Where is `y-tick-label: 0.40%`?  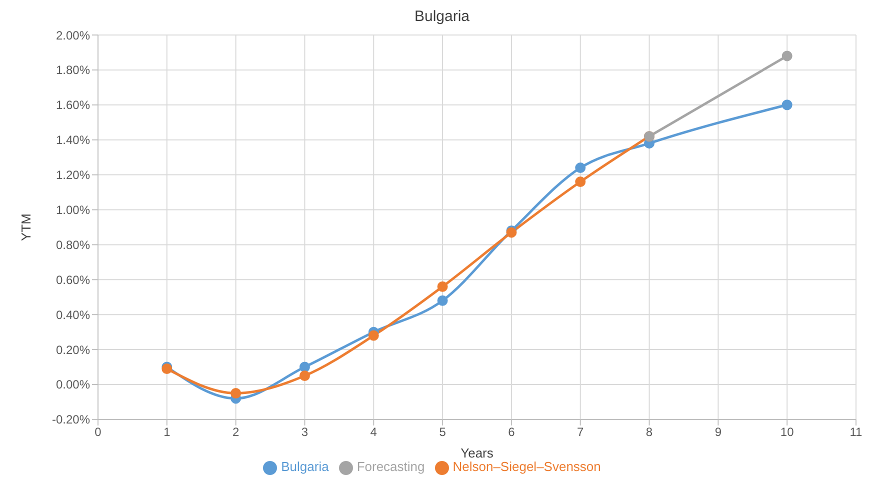 y-tick-label: 0.40% is located at coordinates (73, 315).